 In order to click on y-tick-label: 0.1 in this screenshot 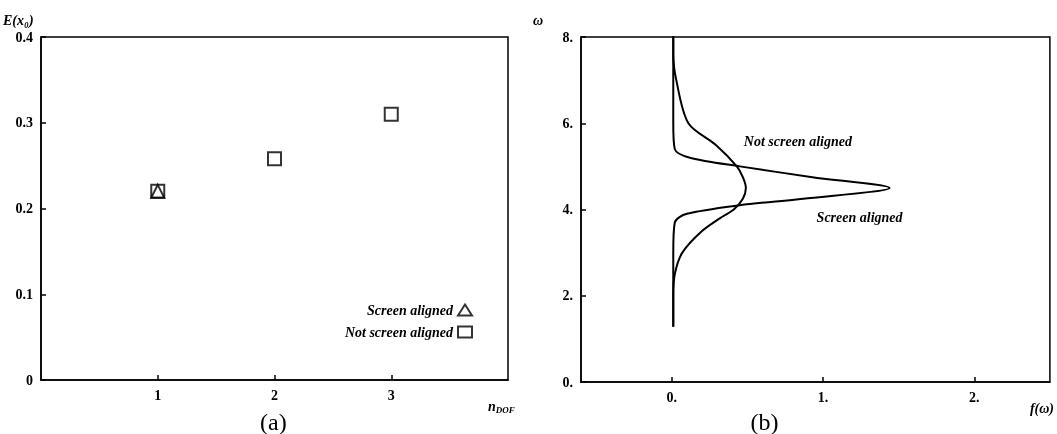, I will do `click(24, 294)`.